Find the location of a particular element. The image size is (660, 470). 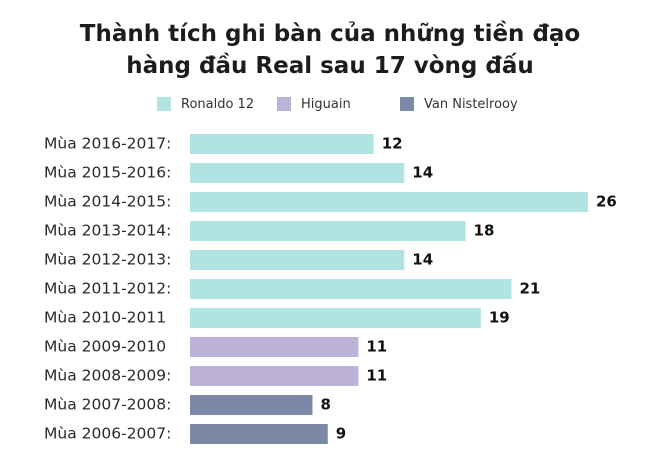

category-label: Mùa 2016-2017: is located at coordinates (107, 144).